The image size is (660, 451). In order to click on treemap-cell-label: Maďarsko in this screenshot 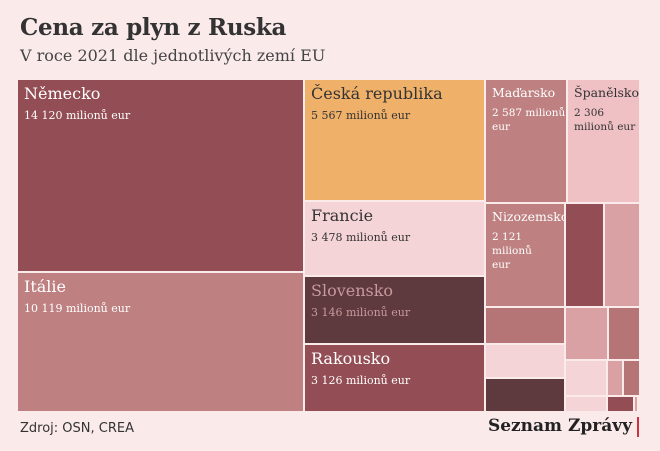, I will do `click(524, 92)`.